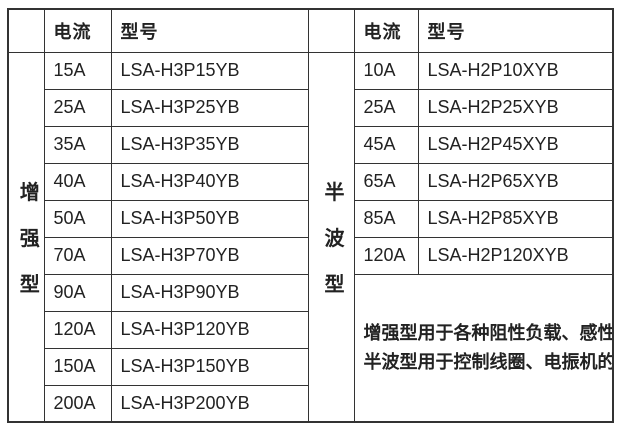 Image resolution: width=621 pixels, height=444 pixels. I want to click on col-header-current-right: 电流, so click(386, 30).